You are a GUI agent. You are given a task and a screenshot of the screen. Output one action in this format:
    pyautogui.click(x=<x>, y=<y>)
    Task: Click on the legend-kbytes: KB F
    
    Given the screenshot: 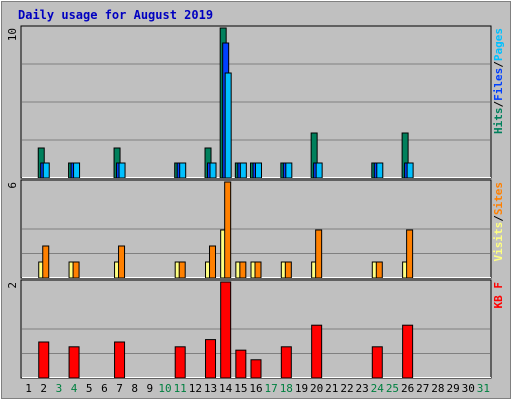 What is the action you would take?
    pyautogui.click(x=498, y=295)
    